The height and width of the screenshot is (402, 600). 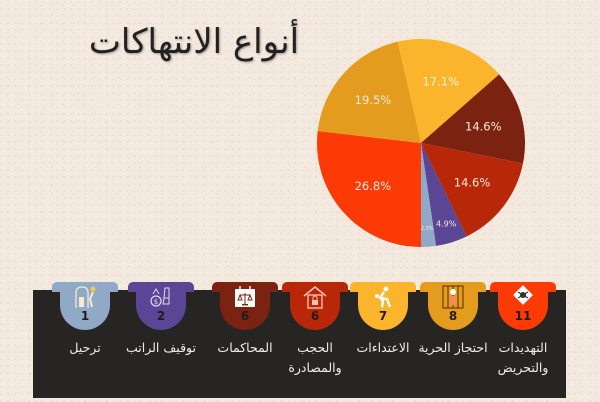 What do you see at coordinates (160, 347) in the screenshot?
I see `category-label: توقيف الراتب` at bounding box center [160, 347].